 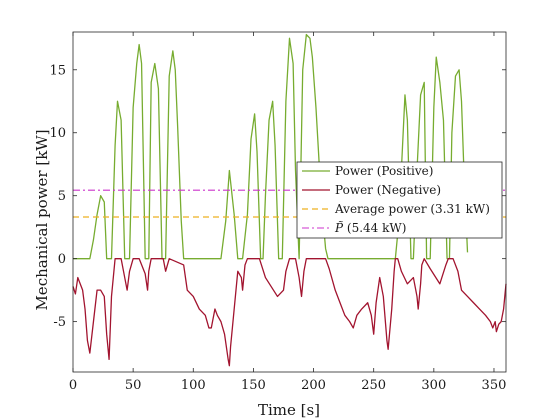 What do you see at coordinates (374, 228) in the screenshot?
I see `legend-label-ptilde-rest: (5.44 kW)` at bounding box center [374, 228].